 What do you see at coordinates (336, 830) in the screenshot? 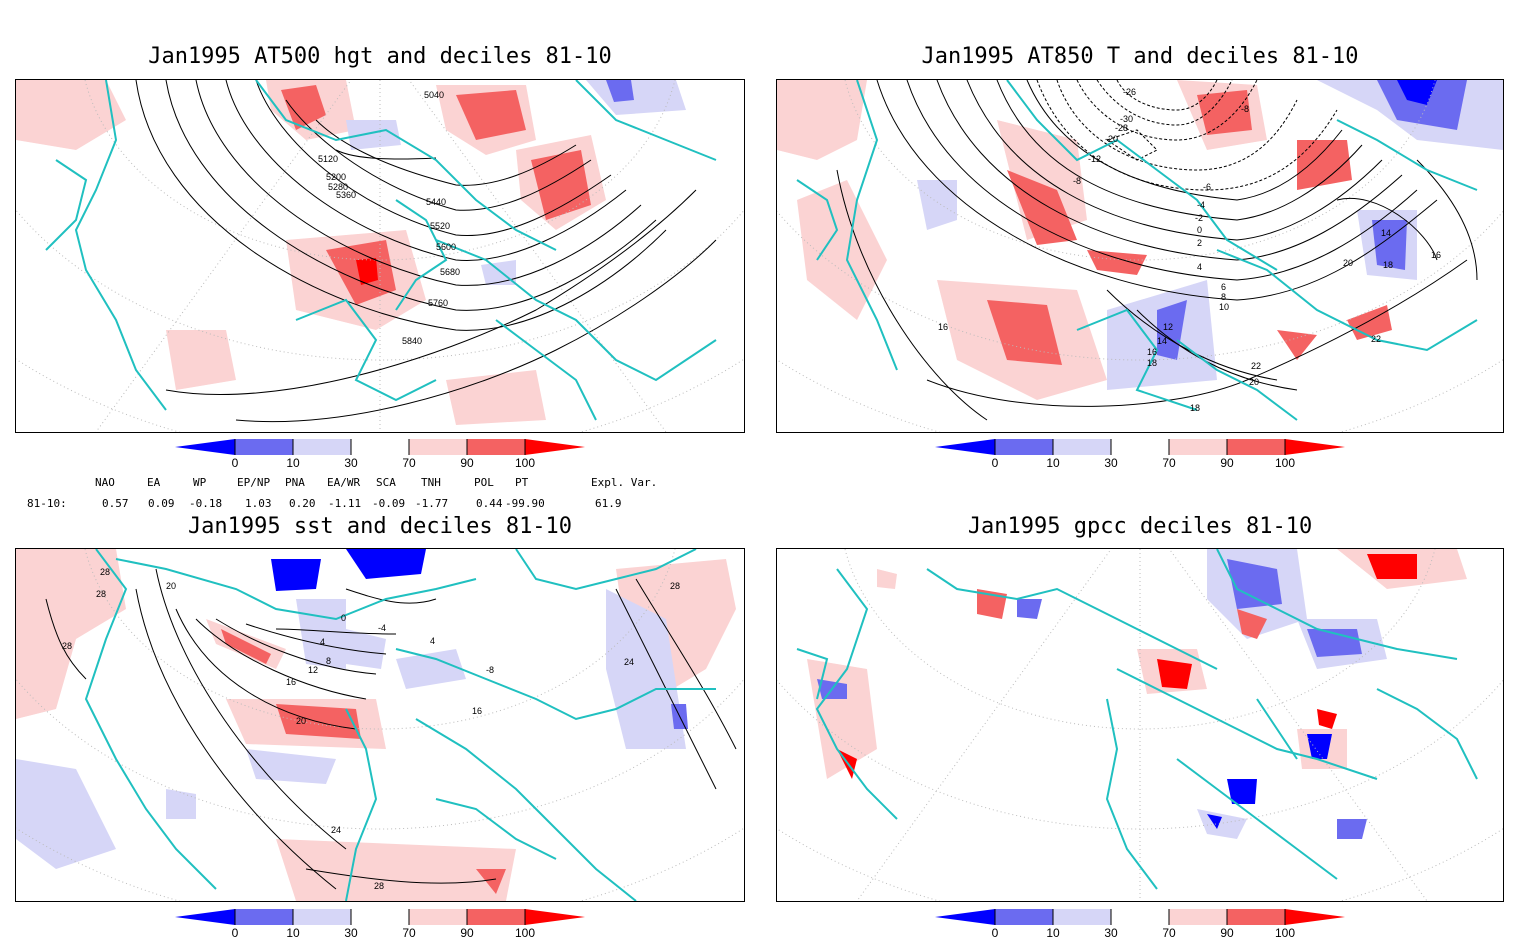
I see `contour-label: 24` at bounding box center [336, 830].